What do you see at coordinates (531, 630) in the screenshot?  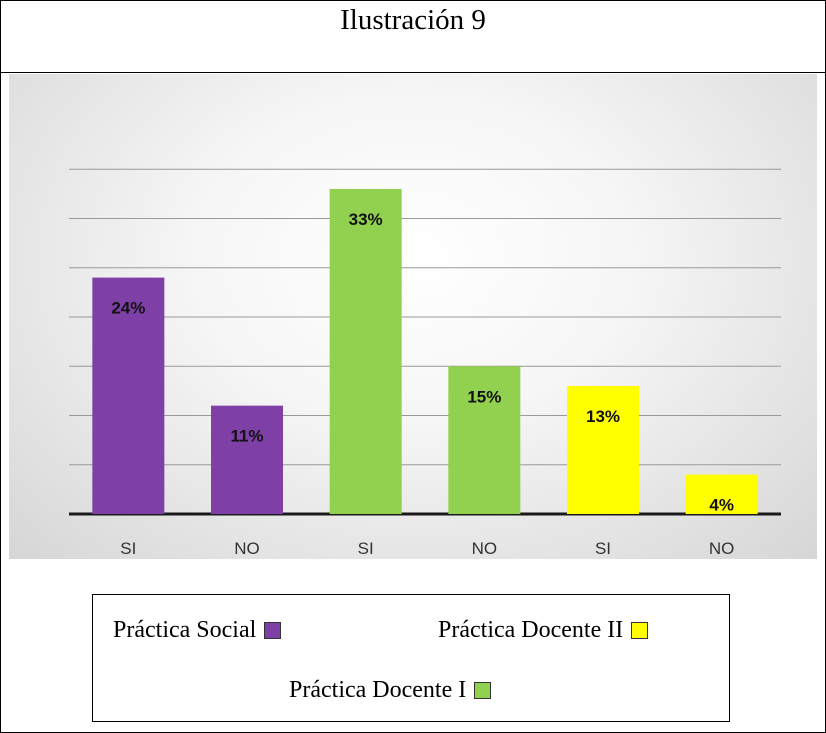 I see `legend-label-docente2: Práctica Docente II` at bounding box center [531, 630].